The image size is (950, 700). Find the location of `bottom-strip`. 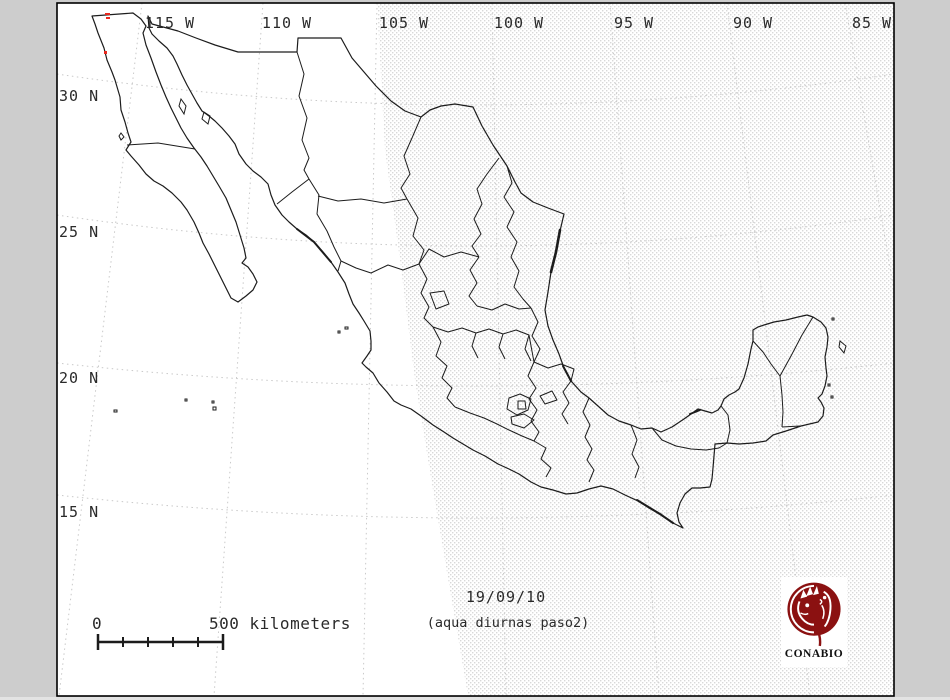

bottom-strip is located at coordinates (475, 698).